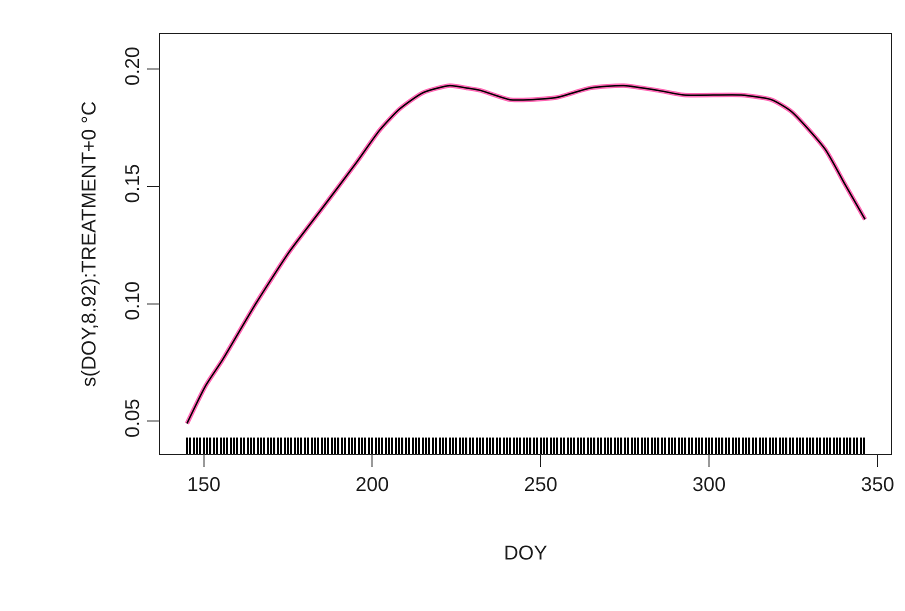  I want to click on y-tick-label: 0.10, so click(133, 300).